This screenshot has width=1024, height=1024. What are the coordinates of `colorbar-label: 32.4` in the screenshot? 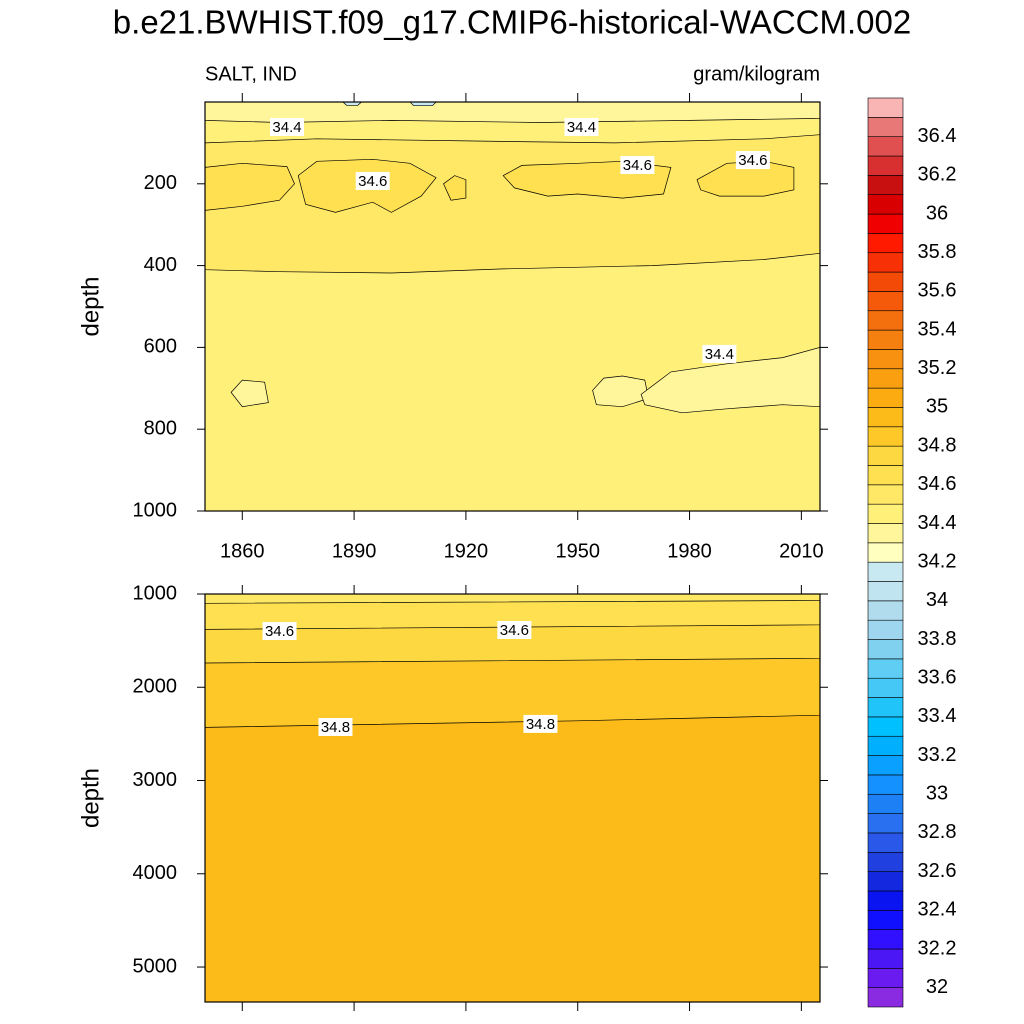 It's located at (937, 910).